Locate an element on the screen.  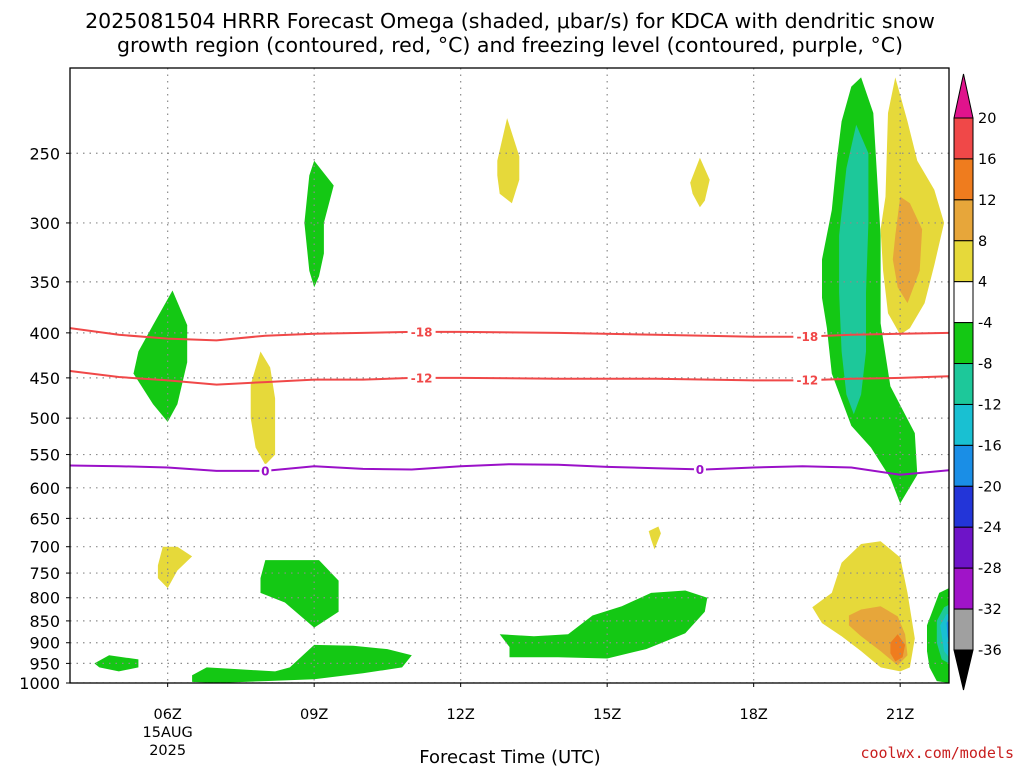
x-tick-label-06Z: 06Z is located at coordinates (167, 715).